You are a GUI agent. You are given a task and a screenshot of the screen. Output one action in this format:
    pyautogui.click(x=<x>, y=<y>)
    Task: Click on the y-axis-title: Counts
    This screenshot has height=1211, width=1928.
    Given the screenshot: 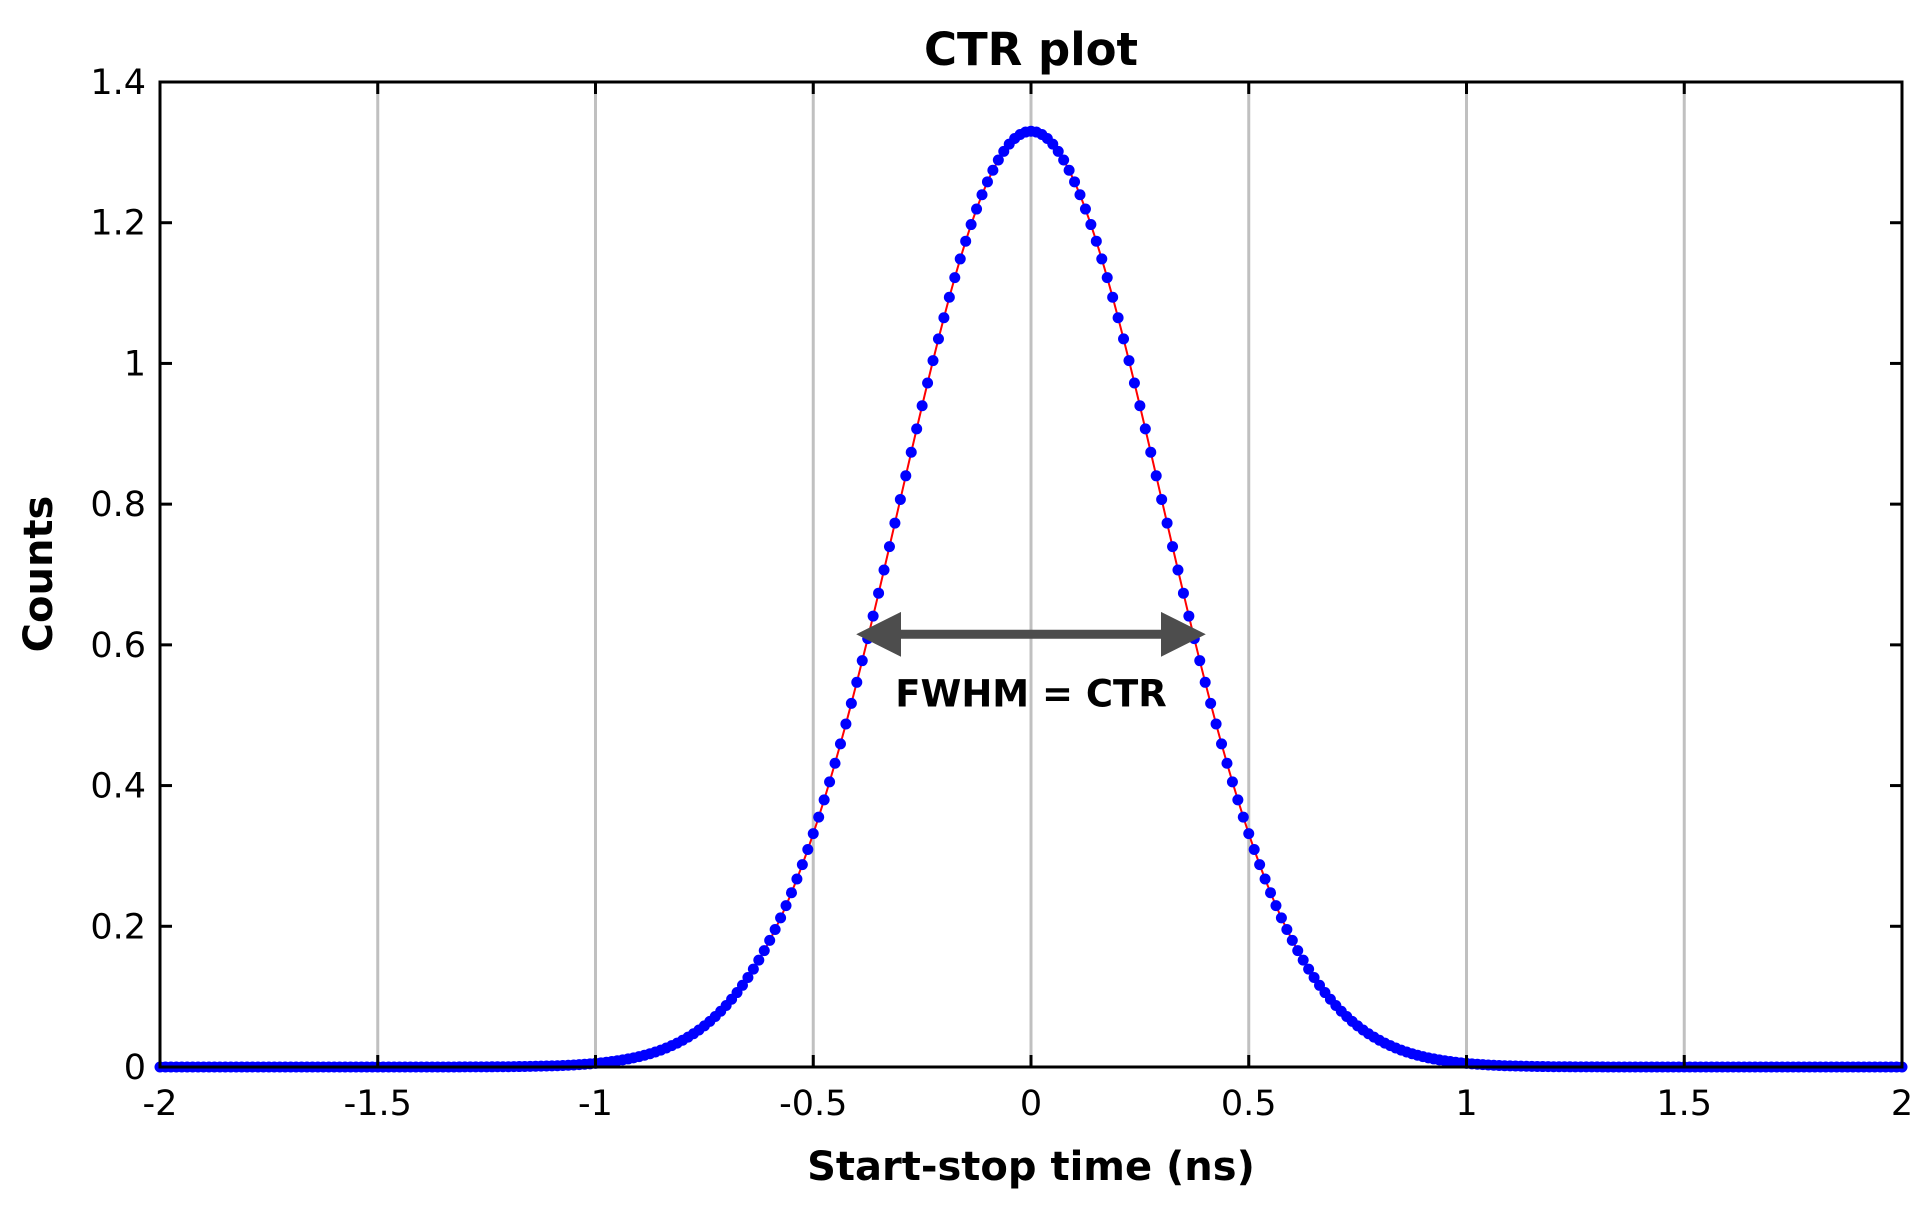 What is the action you would take?
    pyautogui.click(x=39, y=574)
    